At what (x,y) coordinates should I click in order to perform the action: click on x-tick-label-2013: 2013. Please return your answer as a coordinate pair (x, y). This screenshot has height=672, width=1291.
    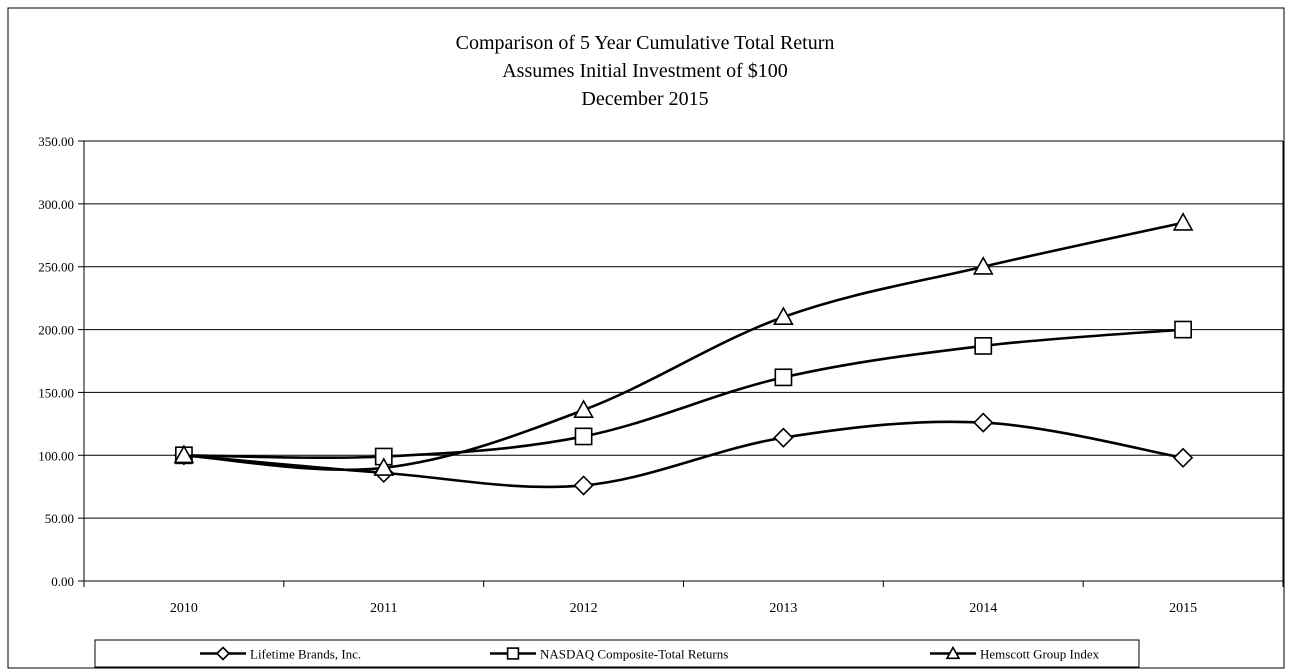
    Looking at the image, I should click on (783, 608).